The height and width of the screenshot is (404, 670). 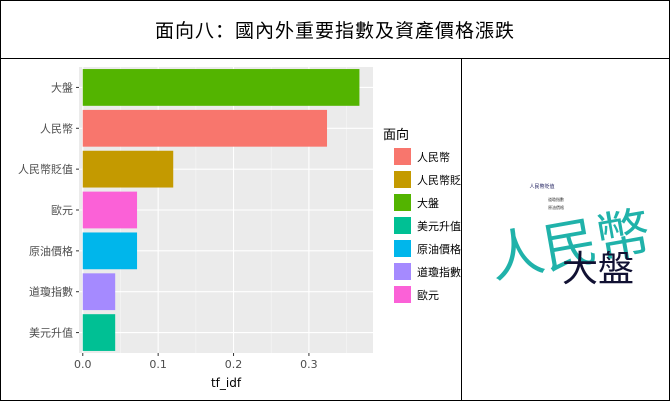 I want to click on word-cloud-word-rank5: 原油價格, so click(x=556, y=207).